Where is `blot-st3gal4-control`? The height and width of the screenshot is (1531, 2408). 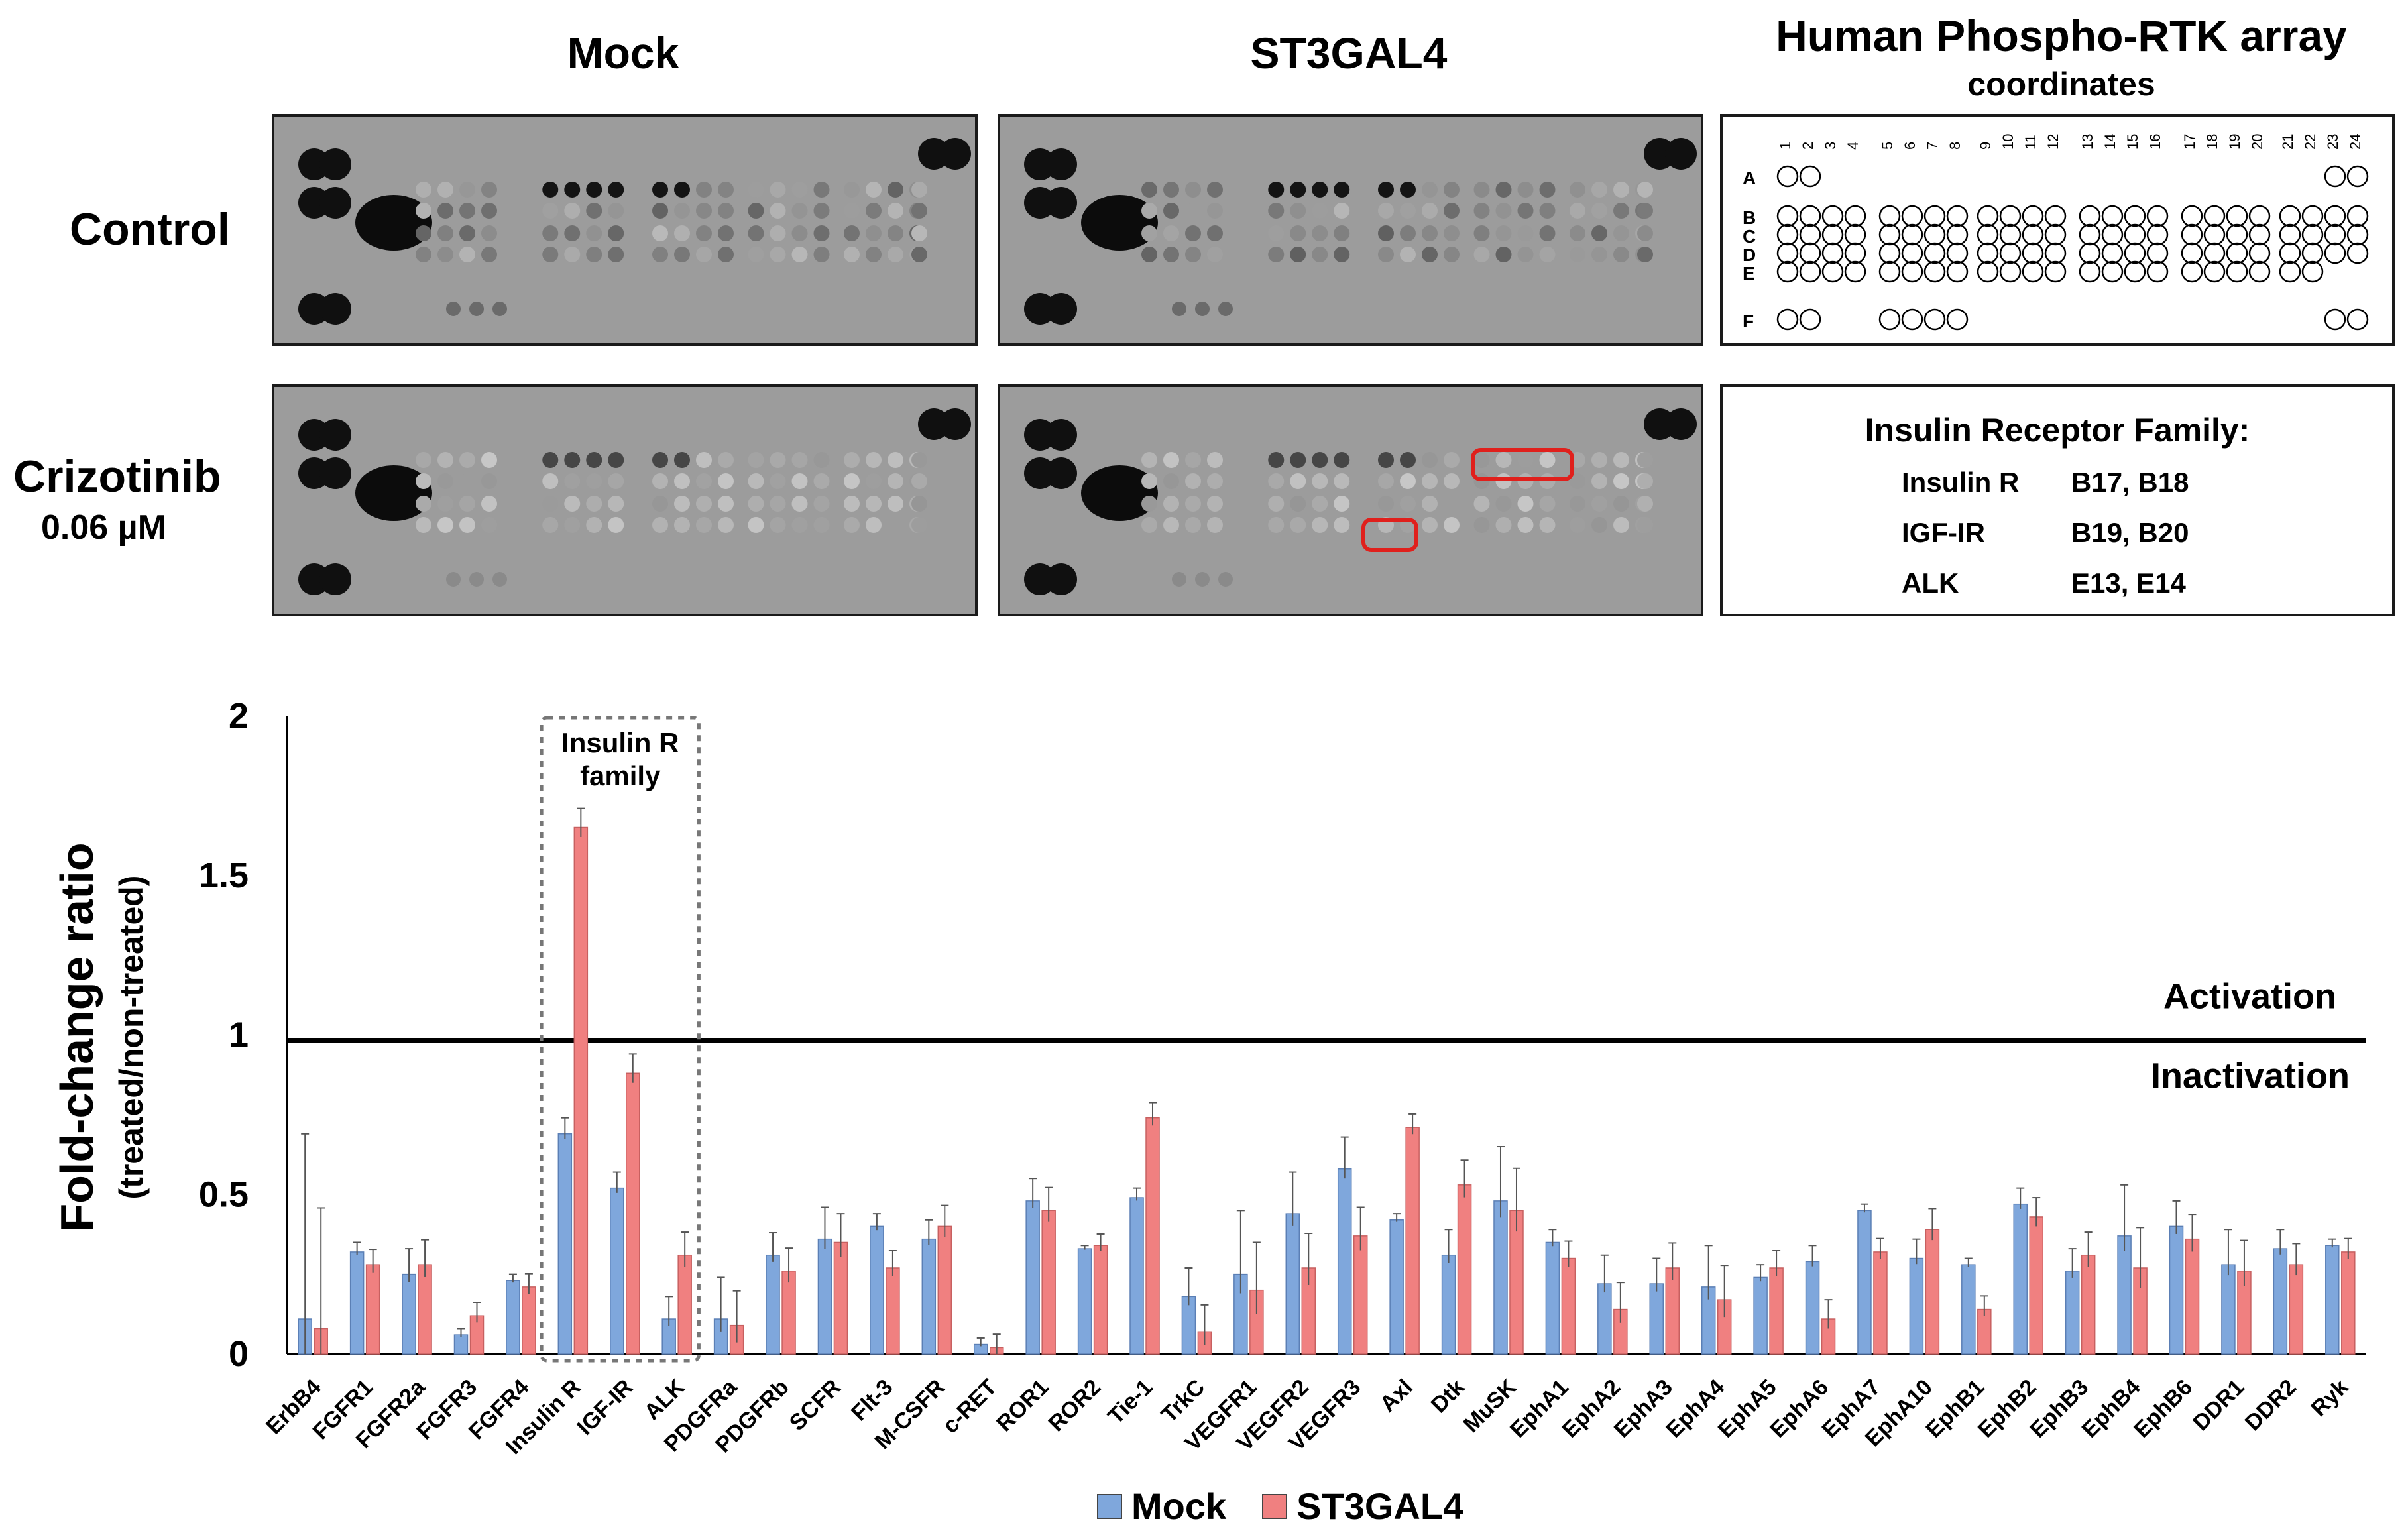
blot-st3gal4-control is located at coordinates (1351, 230).